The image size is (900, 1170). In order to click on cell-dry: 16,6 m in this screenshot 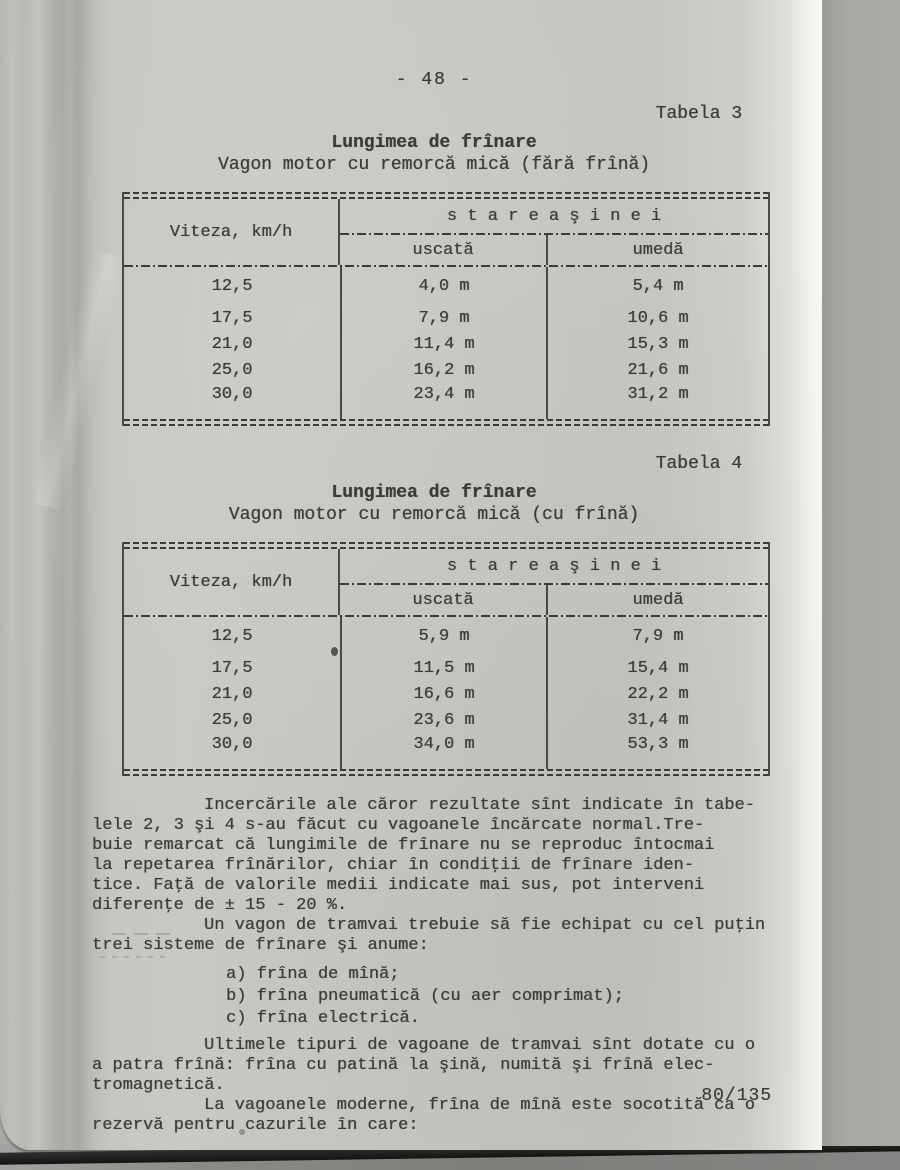, I will do `click(443, 694)`.